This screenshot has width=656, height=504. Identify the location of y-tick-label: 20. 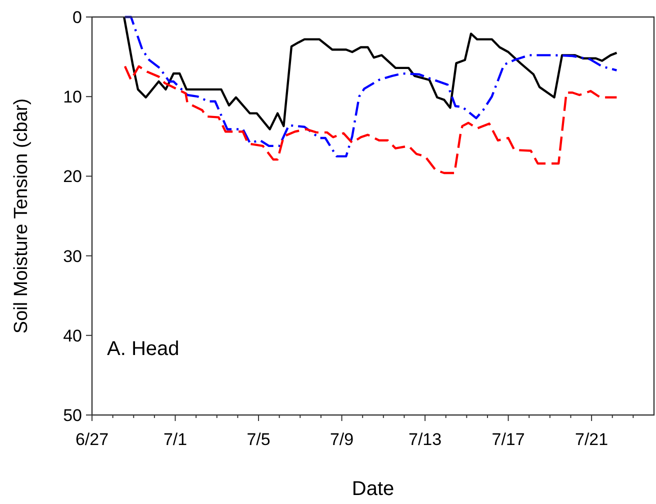
(72, 176).